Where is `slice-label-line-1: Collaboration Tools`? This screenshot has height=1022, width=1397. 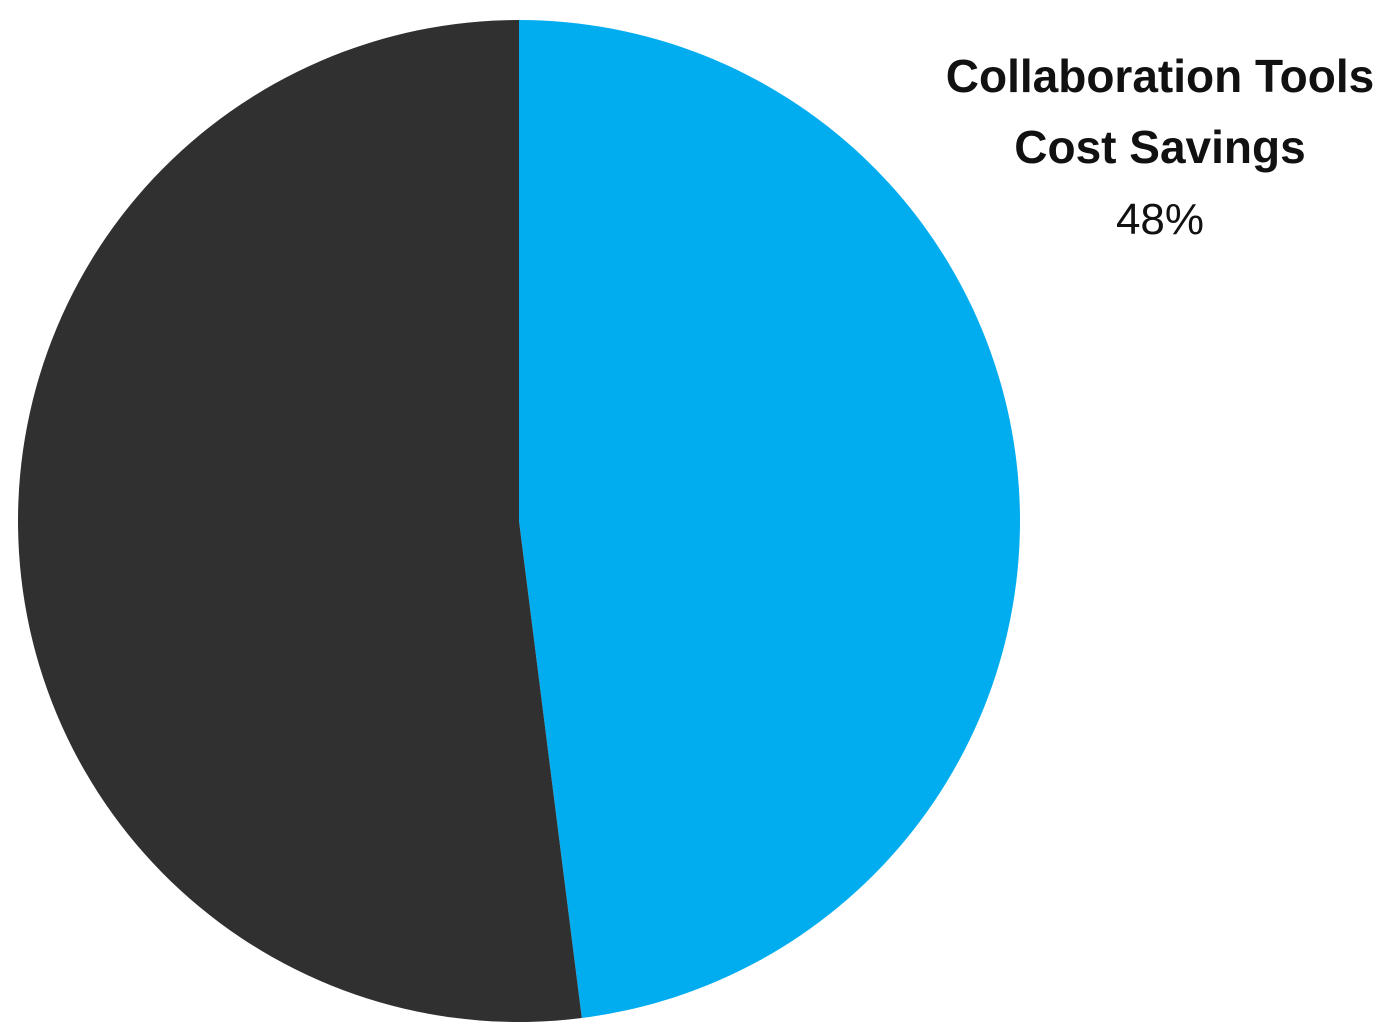 slice-label-line-1: Collaboration Tools is located at coordinates (1160, 76).